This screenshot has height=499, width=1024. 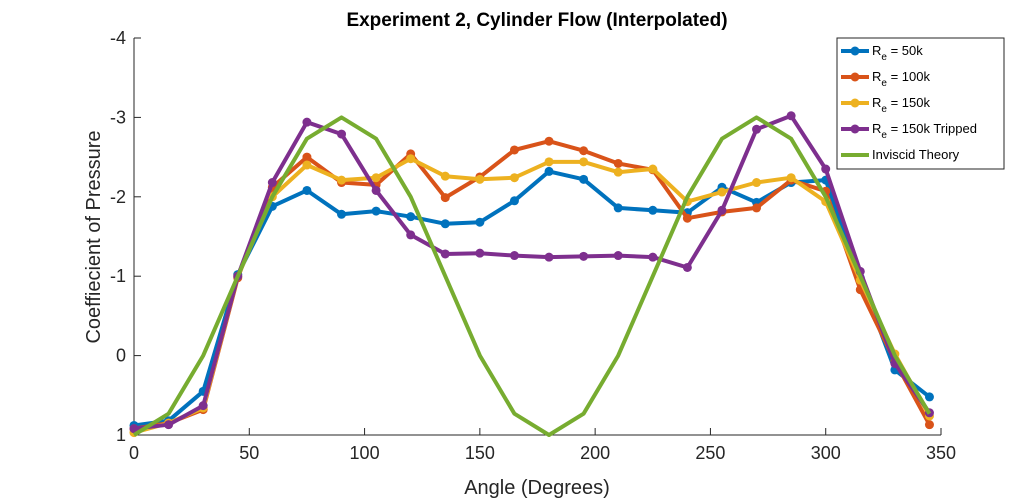 What do you see at coordinates (901, 105) in the screenshot?
I see `legend-label: Re = 150k` at bounding box center [901, 105].